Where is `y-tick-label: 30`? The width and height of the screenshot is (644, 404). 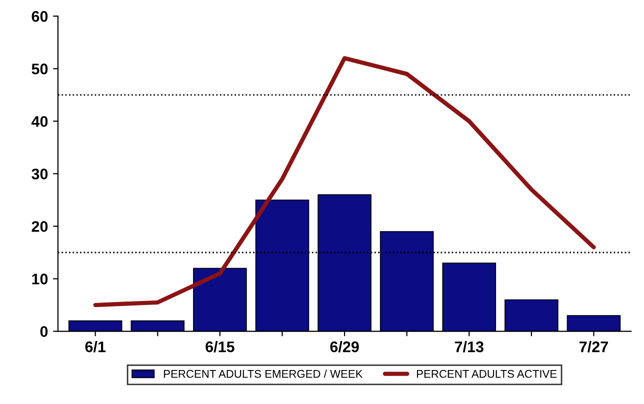 y-tick-label: 30 is located at coordinates (40, 174).